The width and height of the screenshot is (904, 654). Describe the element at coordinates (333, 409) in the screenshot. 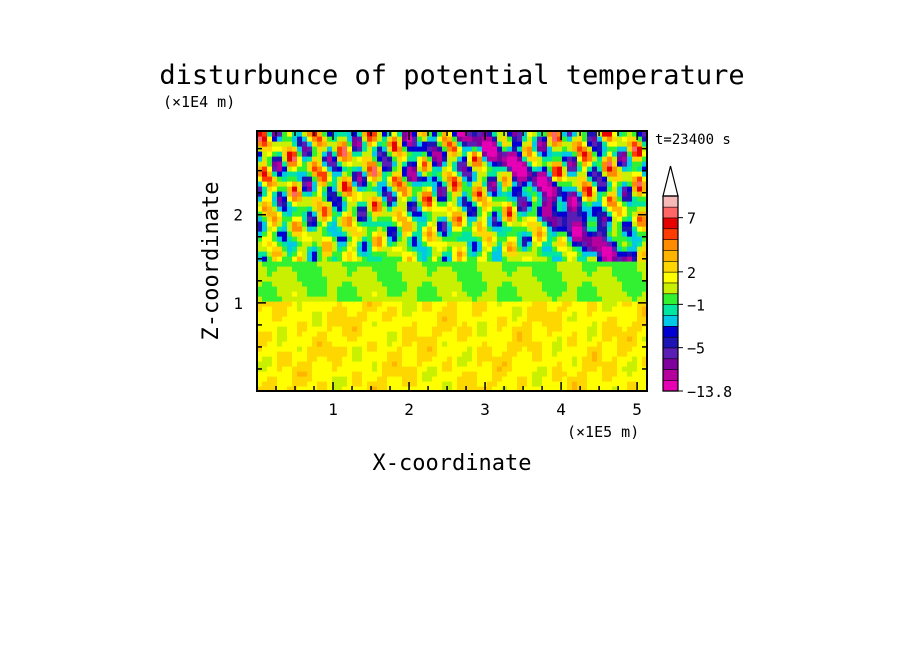

I see `x-tick-label: 1` at that location.